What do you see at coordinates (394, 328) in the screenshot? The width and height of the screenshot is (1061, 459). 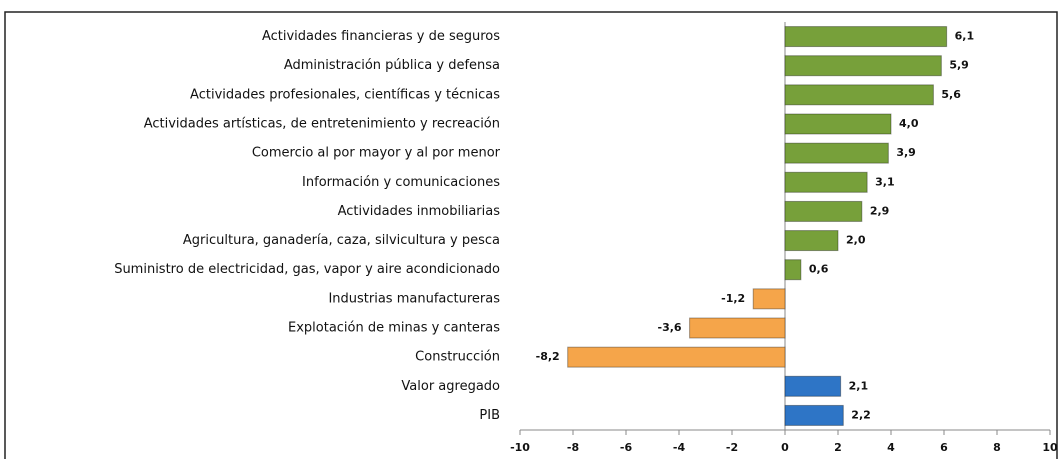 I see `category-label: Explotación de minas y canteras` at bounding box center [394, 328].